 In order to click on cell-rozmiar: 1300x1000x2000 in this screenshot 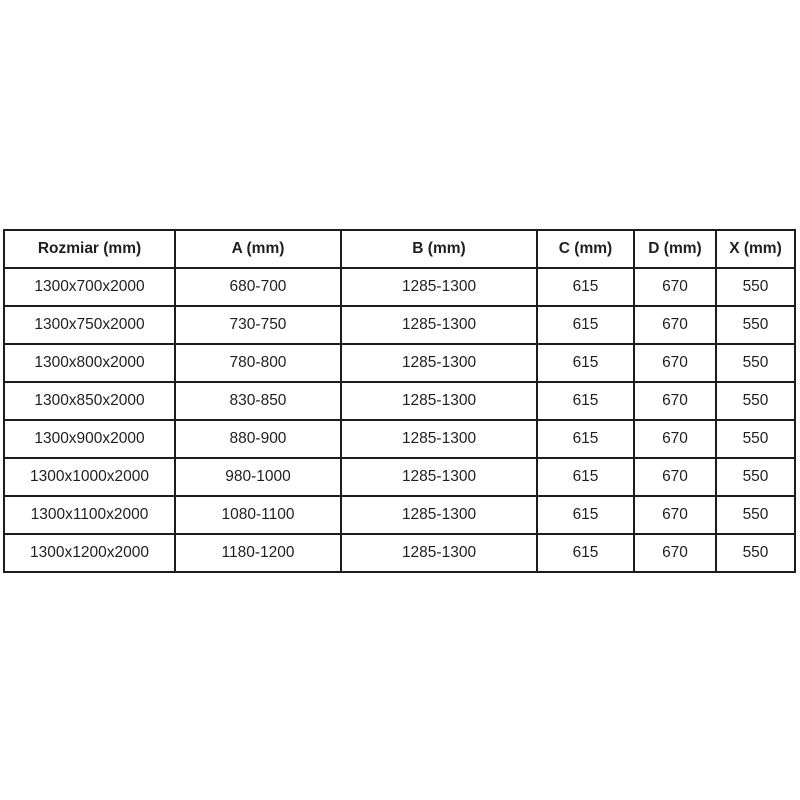, I will do `click(89, 477)`.